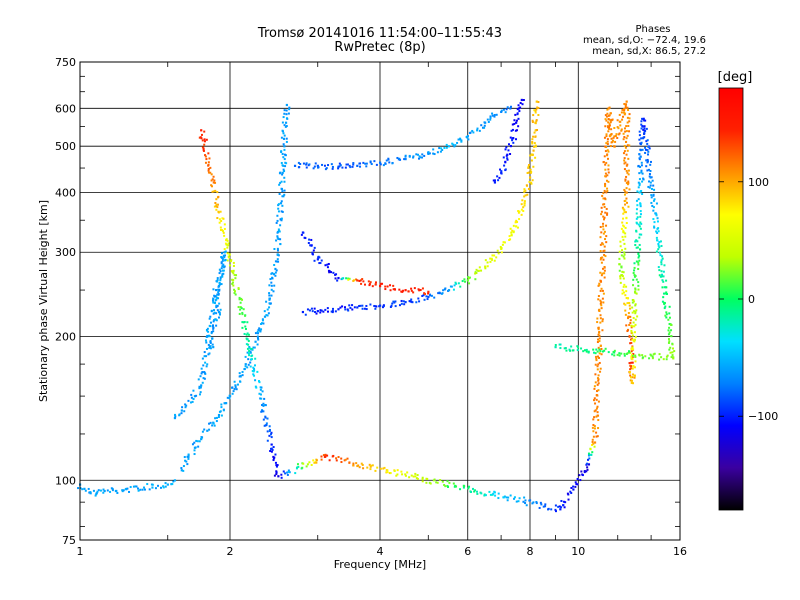 This screenshot has height=600, width=800. Describe the element at coordinates (382, 551) in the screenshot. I see `x-tick-labels: 1 2 4 6 8 10 16` at that location.